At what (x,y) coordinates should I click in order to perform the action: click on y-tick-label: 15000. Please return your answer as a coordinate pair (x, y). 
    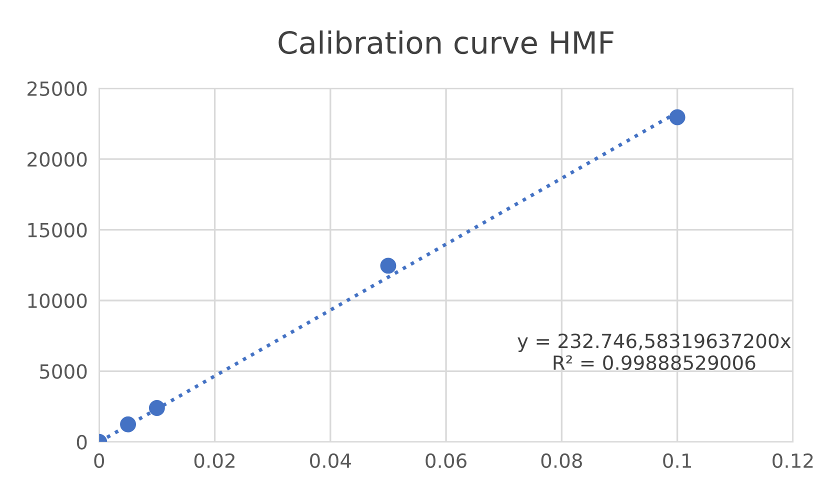
    Looking at the image, I should click on (57, 230).